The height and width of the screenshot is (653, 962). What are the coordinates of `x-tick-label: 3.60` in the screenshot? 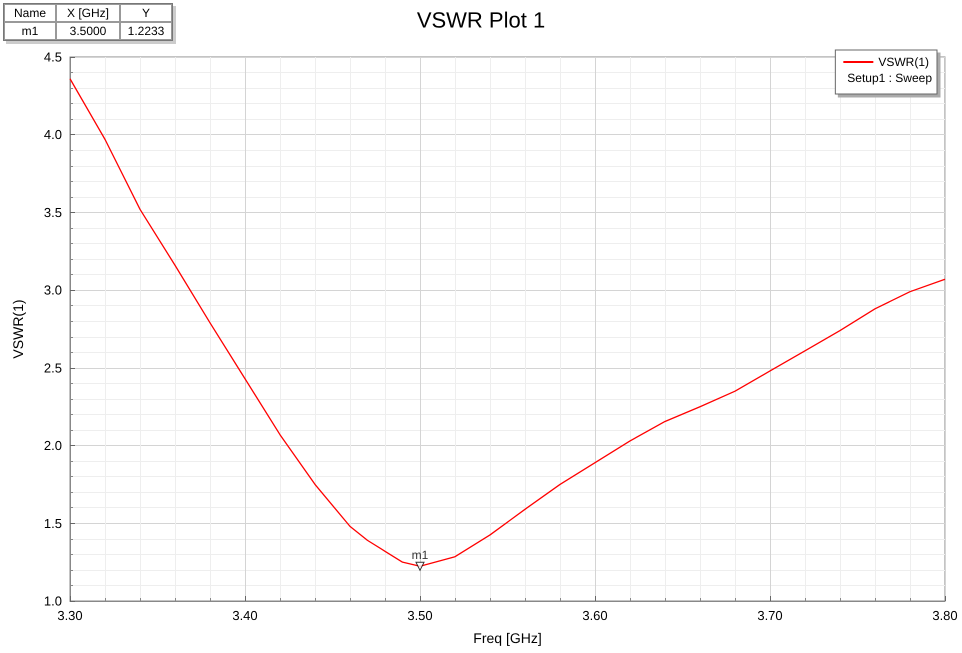 It's located at (595, 615).